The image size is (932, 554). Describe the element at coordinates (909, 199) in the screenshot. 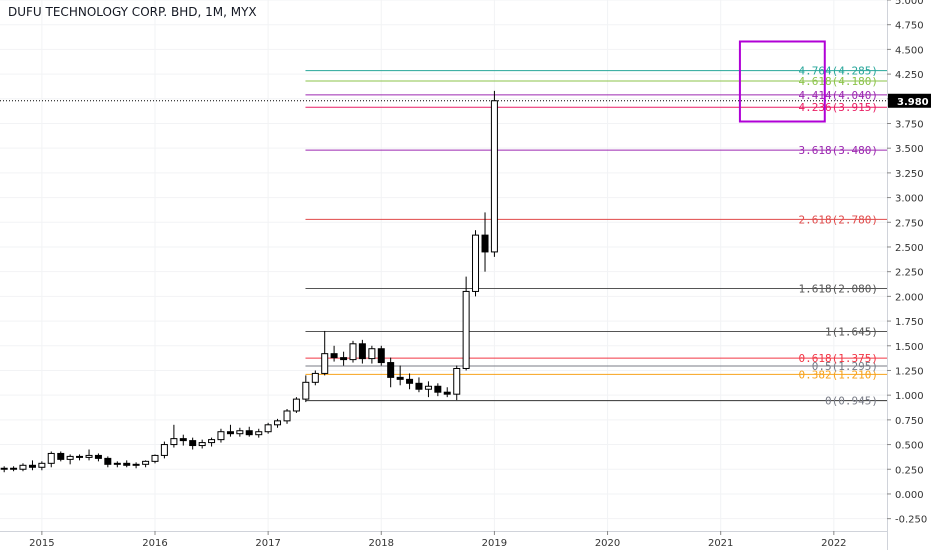

I see `price-tick-label: 3.000` at that location.